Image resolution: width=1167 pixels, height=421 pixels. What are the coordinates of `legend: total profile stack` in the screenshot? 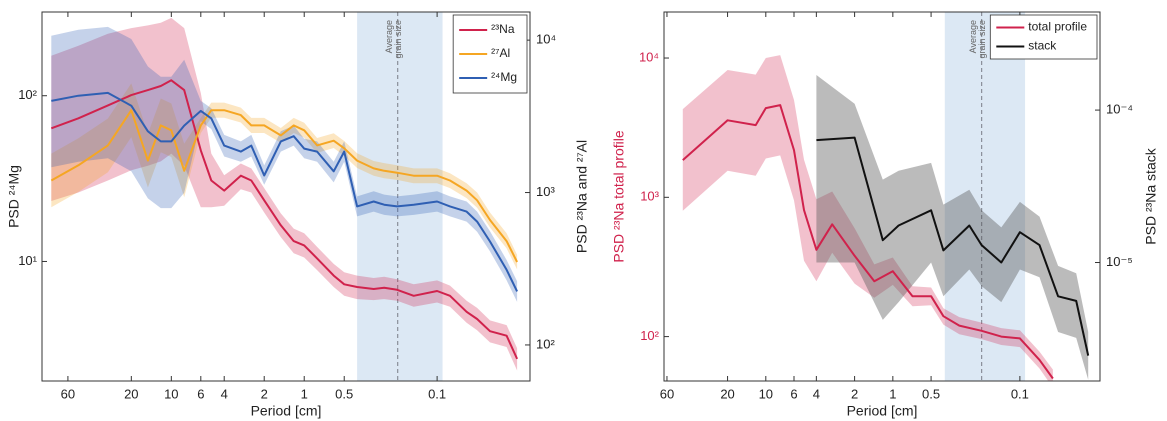 It's located at (1043, 37).